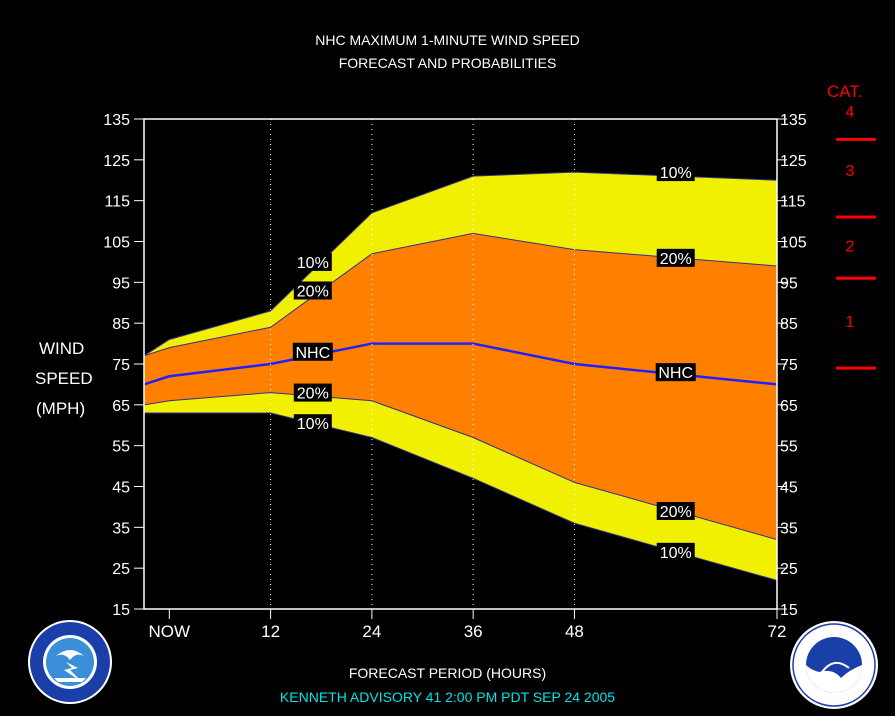  Describe the element at coordinates (121, 447) in the screenshot. I see `y-tick-label-left: 55` at that location.